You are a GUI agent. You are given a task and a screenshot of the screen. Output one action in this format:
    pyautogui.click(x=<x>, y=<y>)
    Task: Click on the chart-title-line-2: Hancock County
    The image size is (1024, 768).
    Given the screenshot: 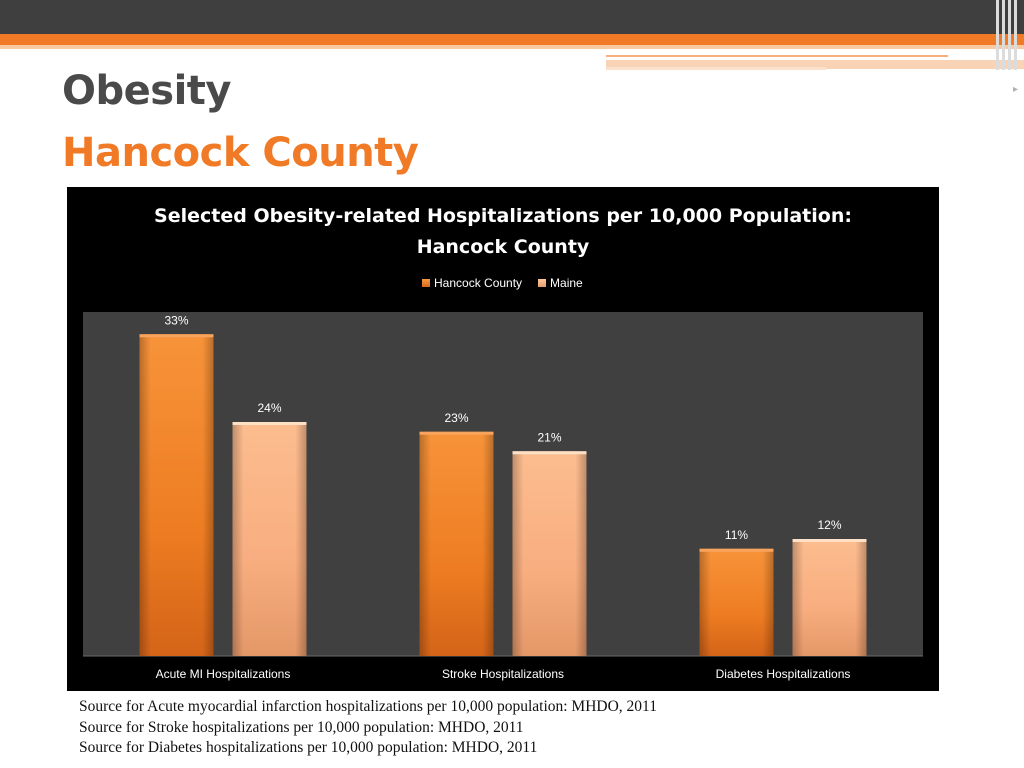 What is the action you would take?
    pyautogui.click(x=503, y=247)
    